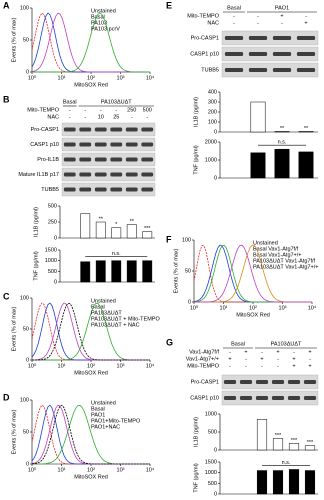 This screenshot has height=500, width=324. I want to click on y-tick-label: 100, so click(24, 298).